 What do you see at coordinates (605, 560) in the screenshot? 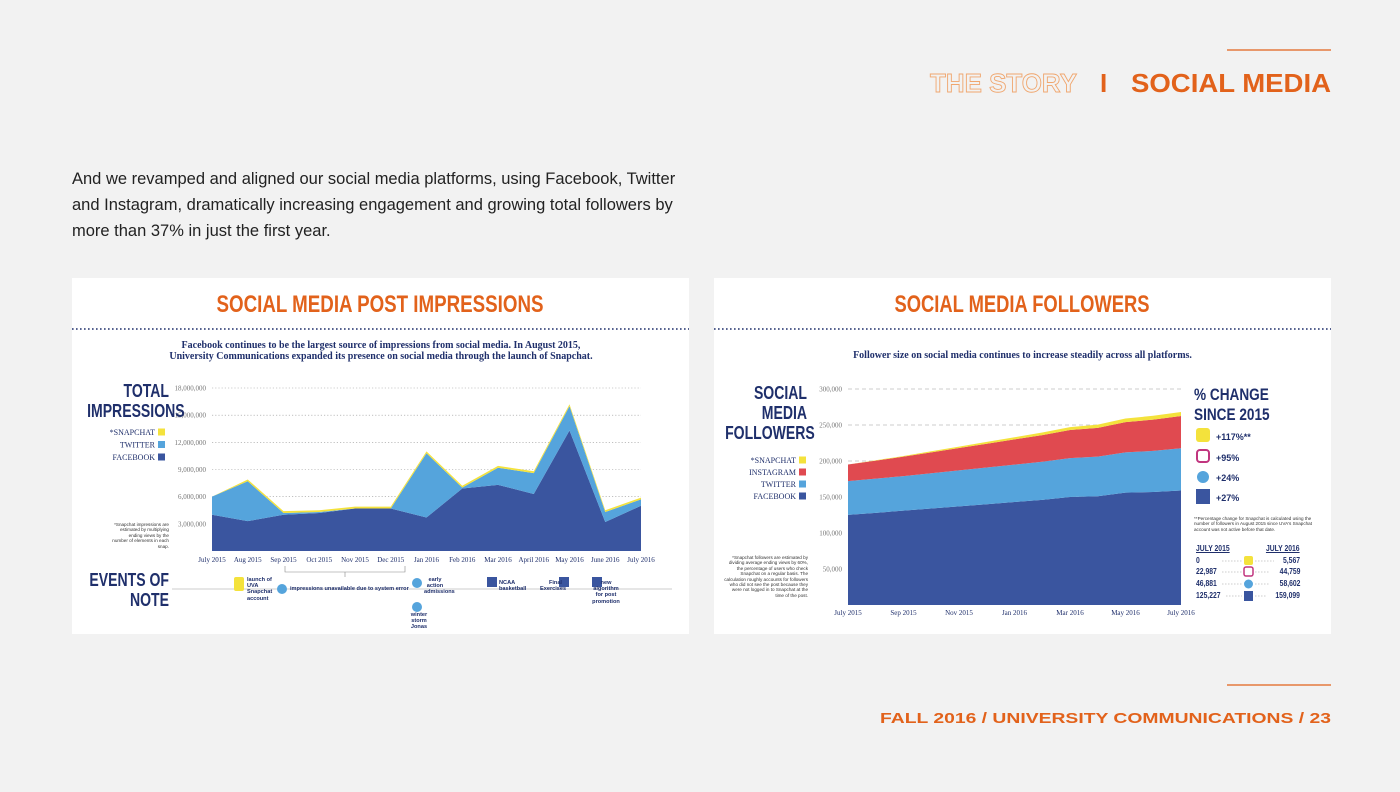
I see `x-tick-label: June 2016` at bounding box center [605, 560].